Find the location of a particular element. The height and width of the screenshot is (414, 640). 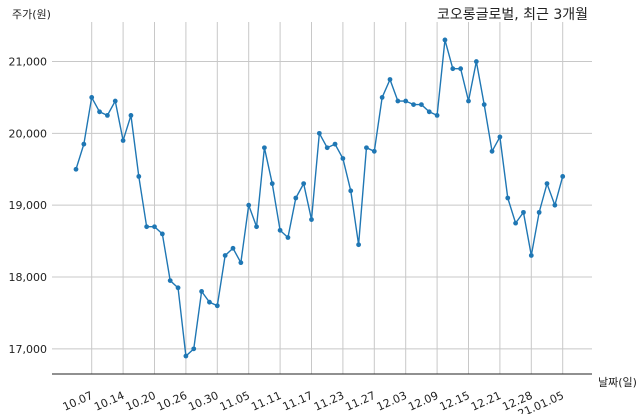

x-axis-label: 날짜(일) is located at coordinates (617, 382).